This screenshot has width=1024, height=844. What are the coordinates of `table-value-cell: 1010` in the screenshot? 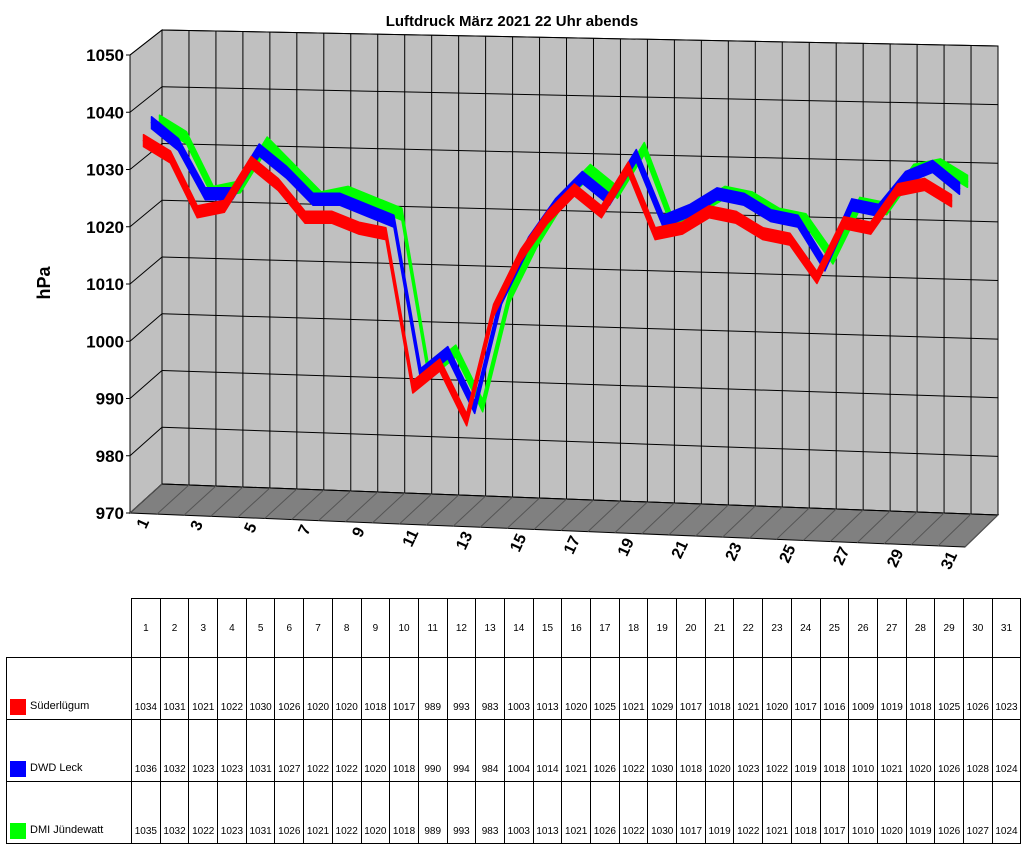 It's located at (863, 812).